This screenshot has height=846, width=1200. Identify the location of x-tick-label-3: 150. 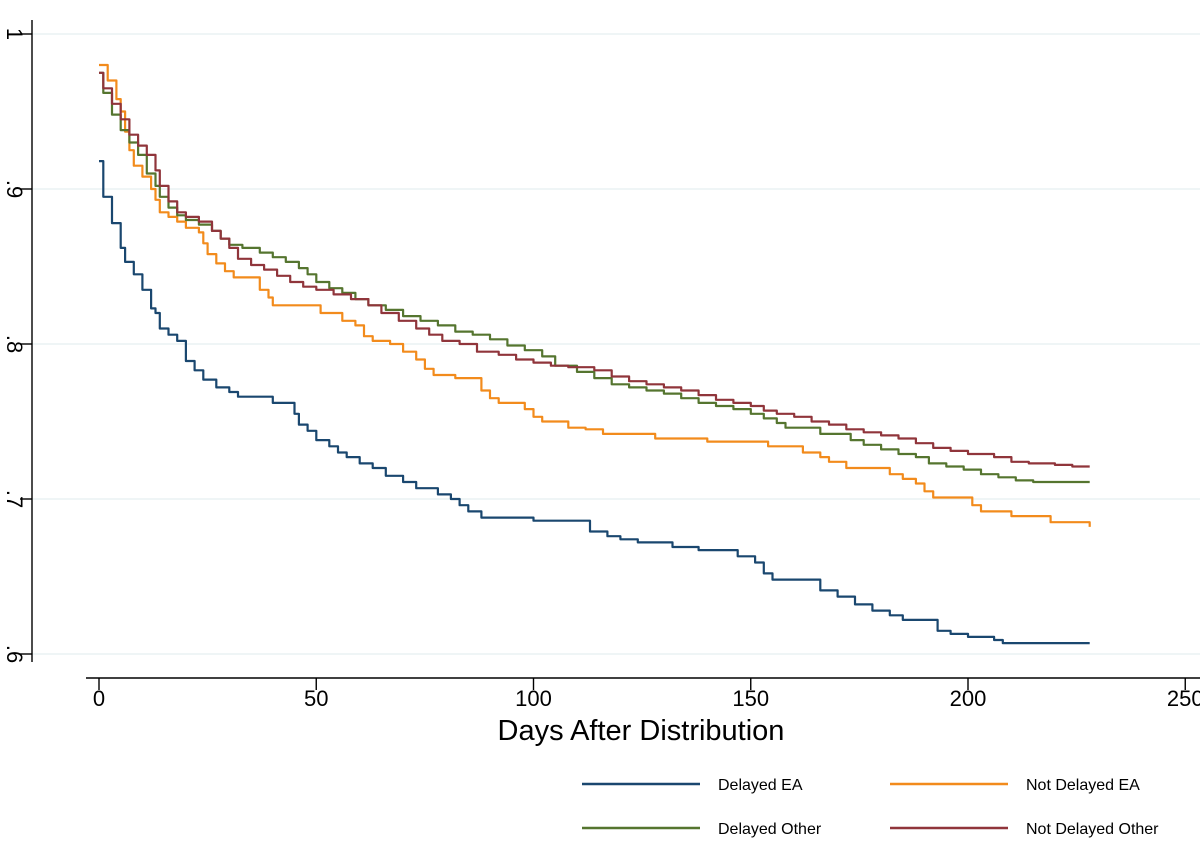
(750, 698).